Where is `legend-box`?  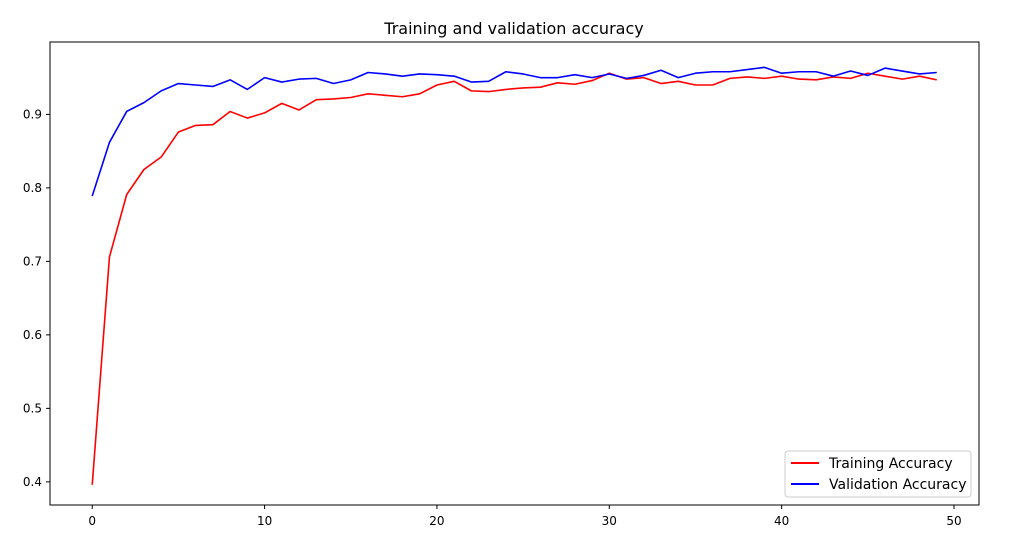
legend-box is located at coordinates (878, 474).